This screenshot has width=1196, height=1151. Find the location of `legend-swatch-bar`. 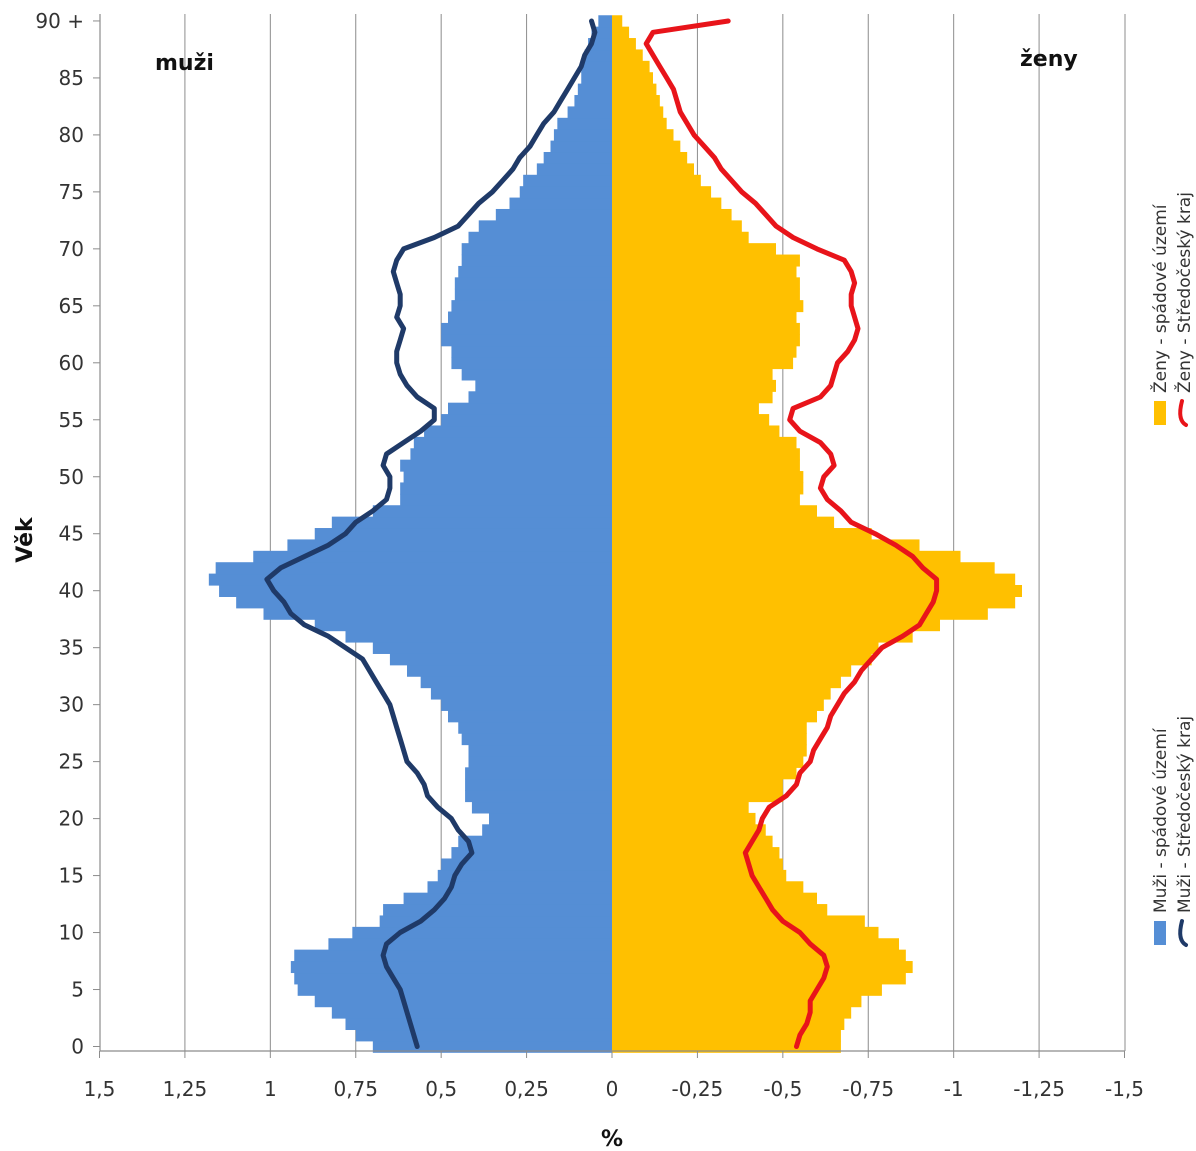

legend-swatch-bar is located at coordinates (1160, 413).